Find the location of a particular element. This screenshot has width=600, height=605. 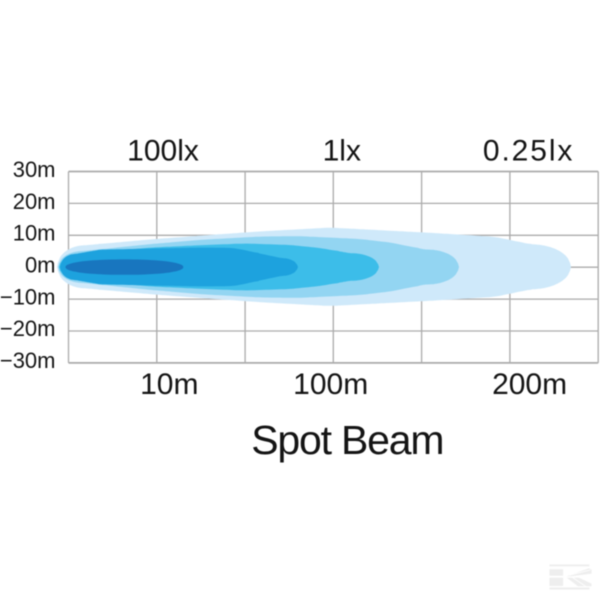

svg-text: 0.25lx is located at coordinates (528, 151).